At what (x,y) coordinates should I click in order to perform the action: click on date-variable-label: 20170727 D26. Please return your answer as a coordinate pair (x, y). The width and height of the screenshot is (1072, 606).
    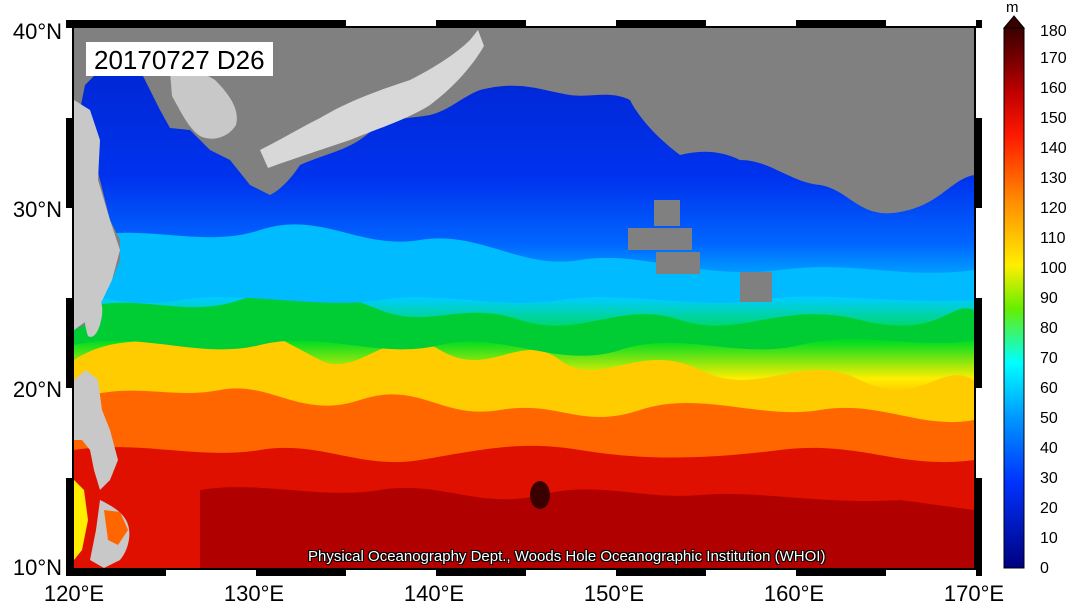
    Looking at the image, I should click on (179, 59).